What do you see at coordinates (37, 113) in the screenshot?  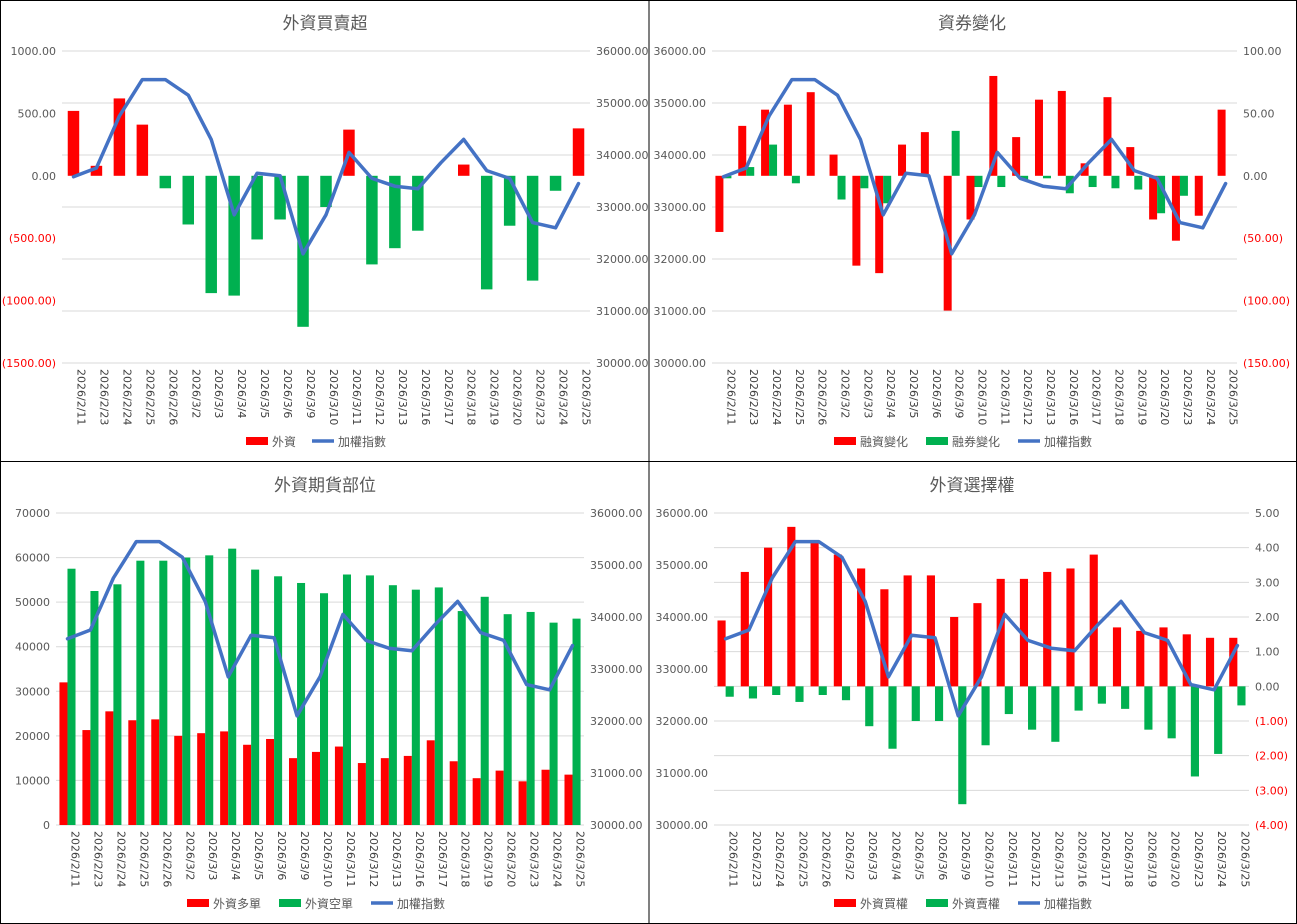 I see `left-axis-tick-label: 500.00` at bounding box center [37, 113].